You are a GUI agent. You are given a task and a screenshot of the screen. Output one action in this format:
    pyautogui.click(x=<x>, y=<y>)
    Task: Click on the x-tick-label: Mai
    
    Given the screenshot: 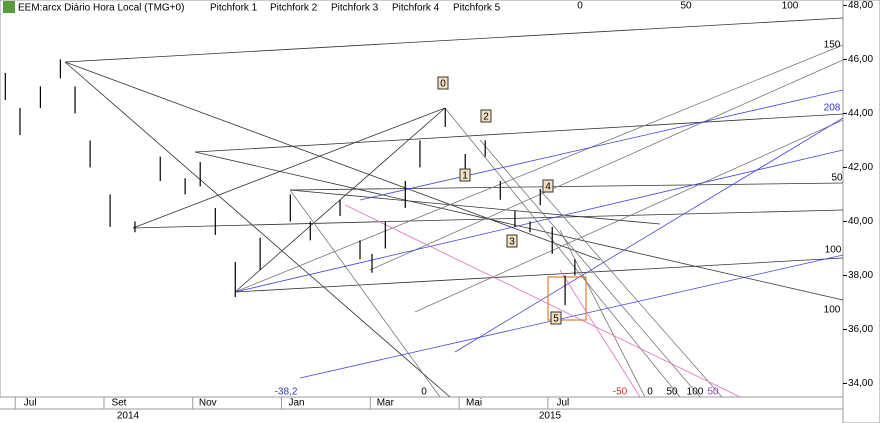 What is the action you would take?
    pyautogui.click(x=474, y=403)
    